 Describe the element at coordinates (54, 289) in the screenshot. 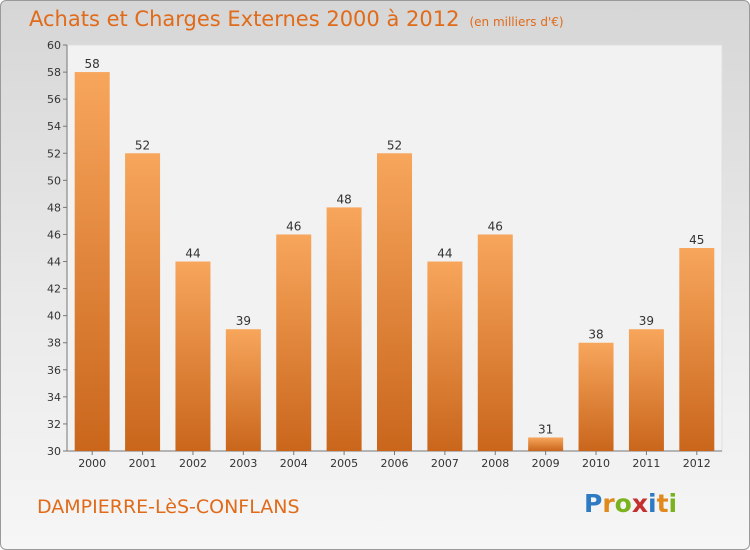

I see `y-tick-label: 42` at that location.